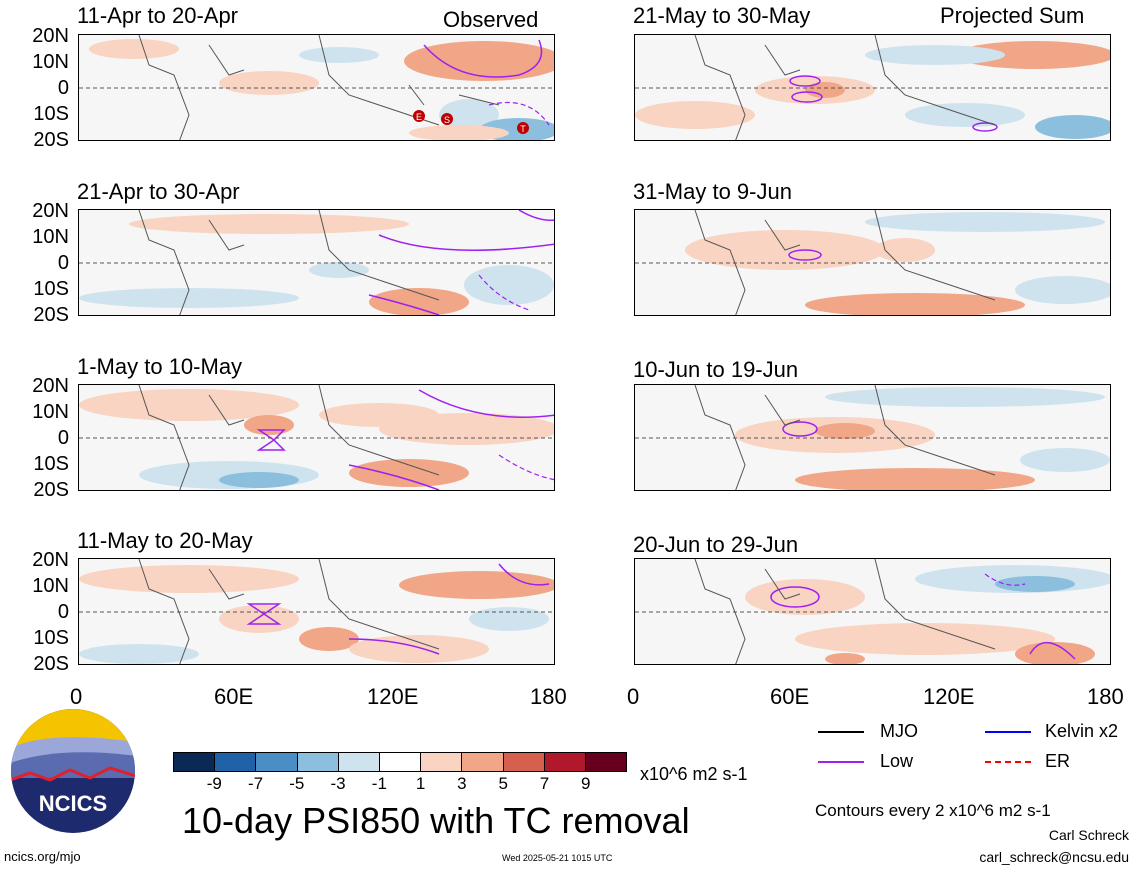 This screenshot has height=872, width=1135. Describe the element at coordinates (491, 19) in the screenshot. I see `panel-tag: Observed` at that location.